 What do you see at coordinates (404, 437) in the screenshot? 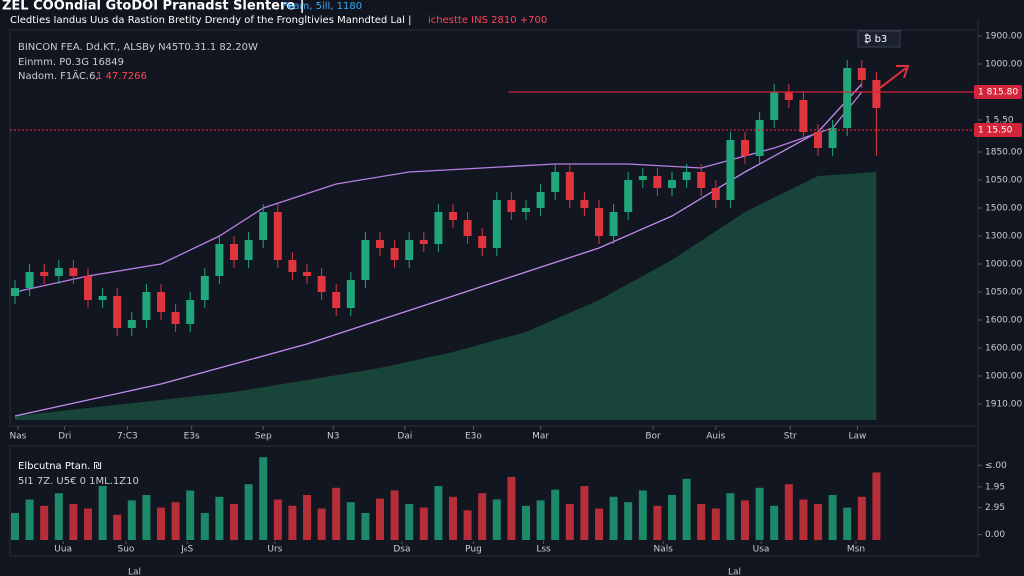
I see `x-tick-label: Dai` at bounding box center [404, 437].